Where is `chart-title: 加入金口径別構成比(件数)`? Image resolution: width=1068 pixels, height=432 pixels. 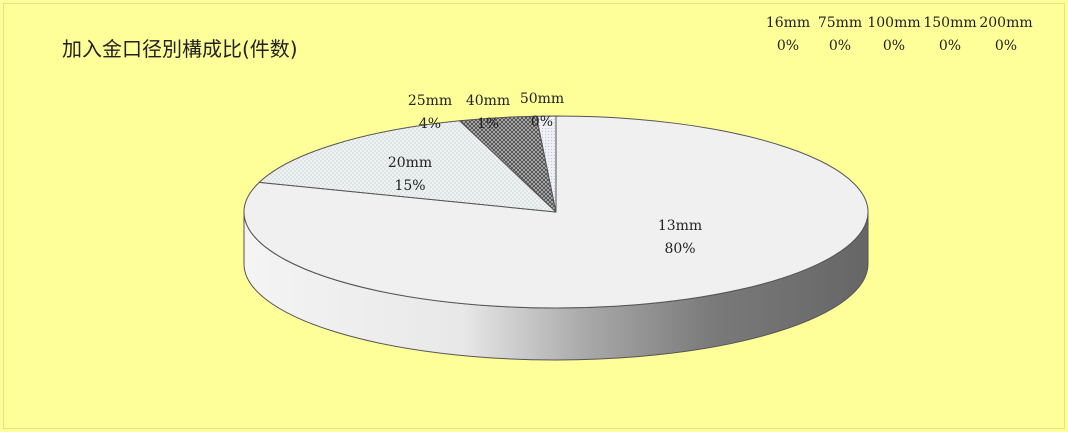
chart-title: 加入金口径別構成比(件数) is located at coordinates (180, 49).